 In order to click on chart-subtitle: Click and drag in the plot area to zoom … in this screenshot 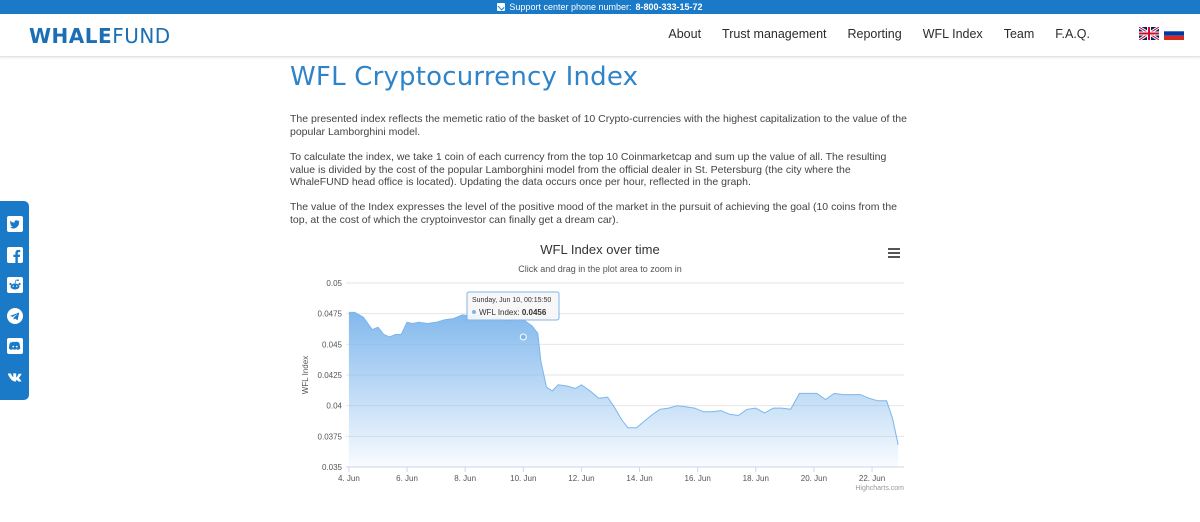, I will do `click(600, 269)`.